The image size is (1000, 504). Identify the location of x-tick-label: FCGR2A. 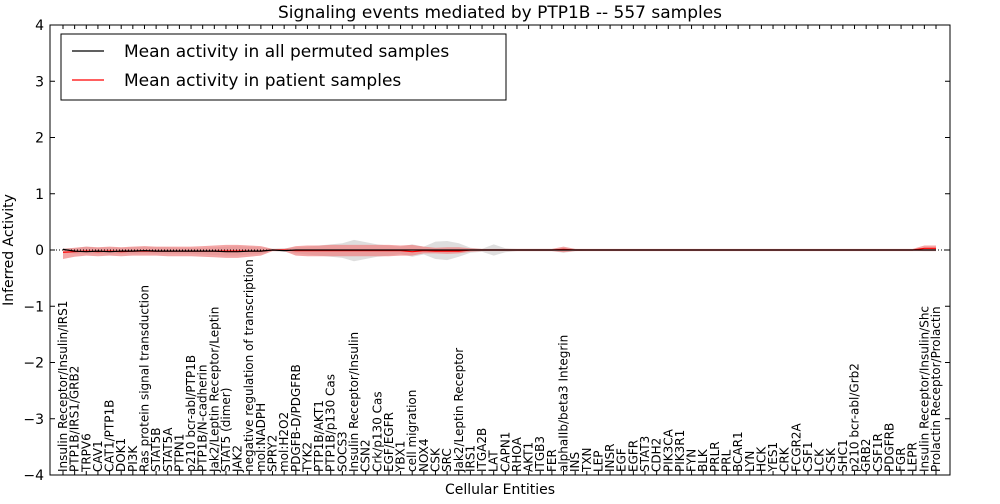
(796, 447).